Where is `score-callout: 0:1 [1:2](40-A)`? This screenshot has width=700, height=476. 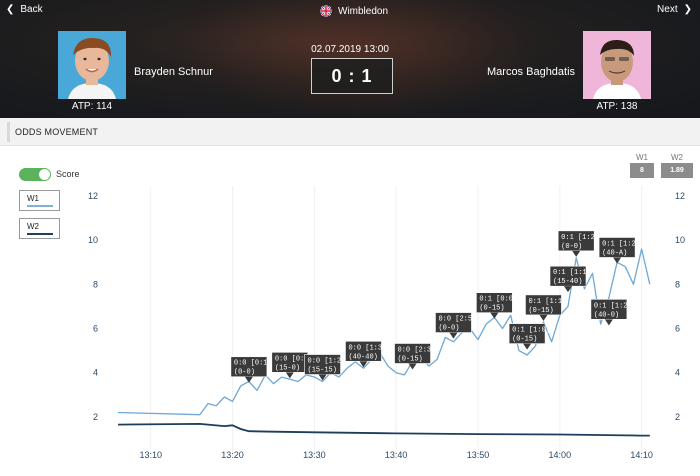 score-callout: 0:1 [1:2](40-A) is located at coordinates (619, 250).